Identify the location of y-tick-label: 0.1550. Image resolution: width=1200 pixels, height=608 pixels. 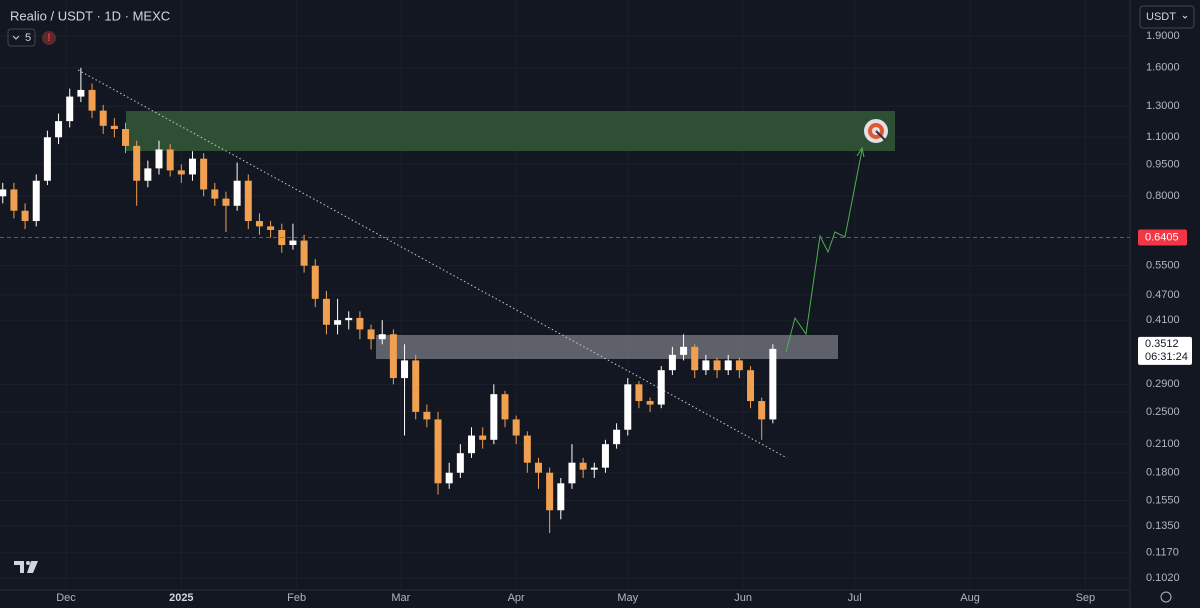
(1163, 500).